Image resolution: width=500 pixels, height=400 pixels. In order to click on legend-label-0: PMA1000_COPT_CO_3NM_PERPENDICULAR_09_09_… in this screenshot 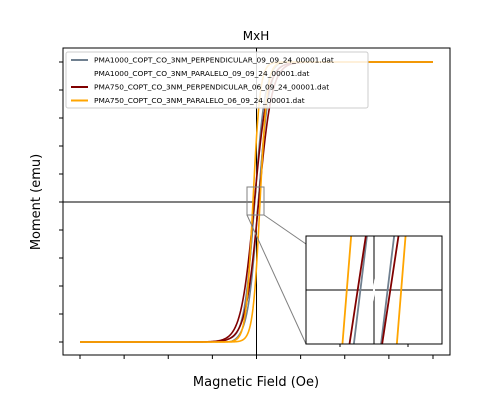, I will do `click(214, 60)`.